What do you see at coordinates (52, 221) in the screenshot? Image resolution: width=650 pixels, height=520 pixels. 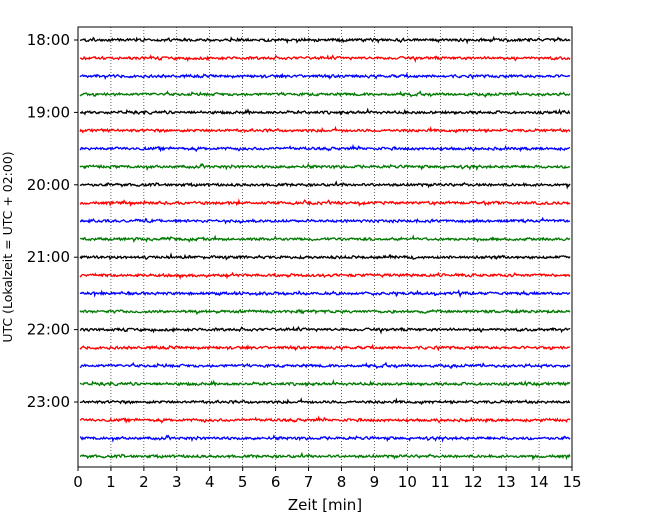 I see `y-axis: 18:00 19:00 20:00 21:00 22:00 23:00` at bounding box center [52, 221].